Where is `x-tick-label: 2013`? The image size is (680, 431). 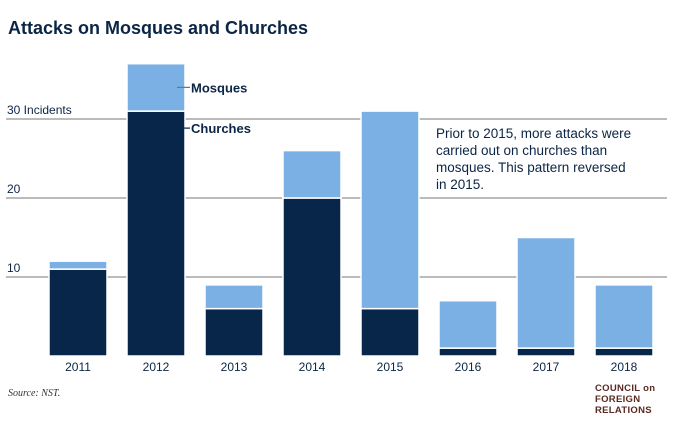
x-tick-label: 2013 is located at coordinates (234, 367).